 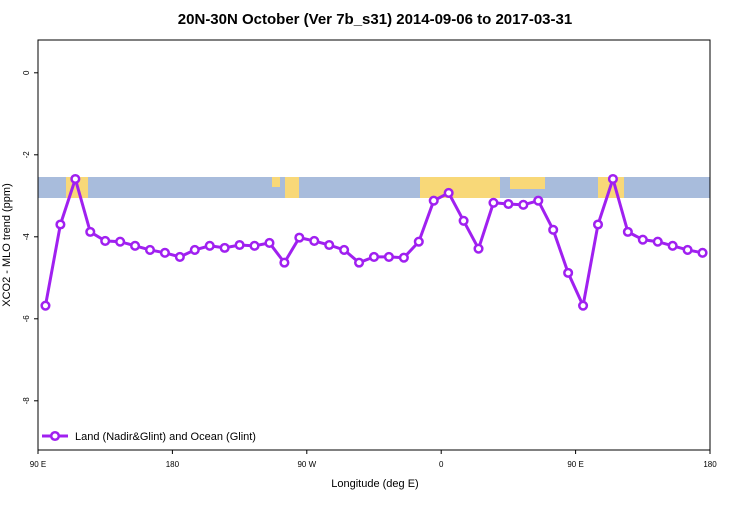 What do you see at coordinates (55, 436) in the screenshot?
I see `legend-marker` at bounding box center [55, 436].